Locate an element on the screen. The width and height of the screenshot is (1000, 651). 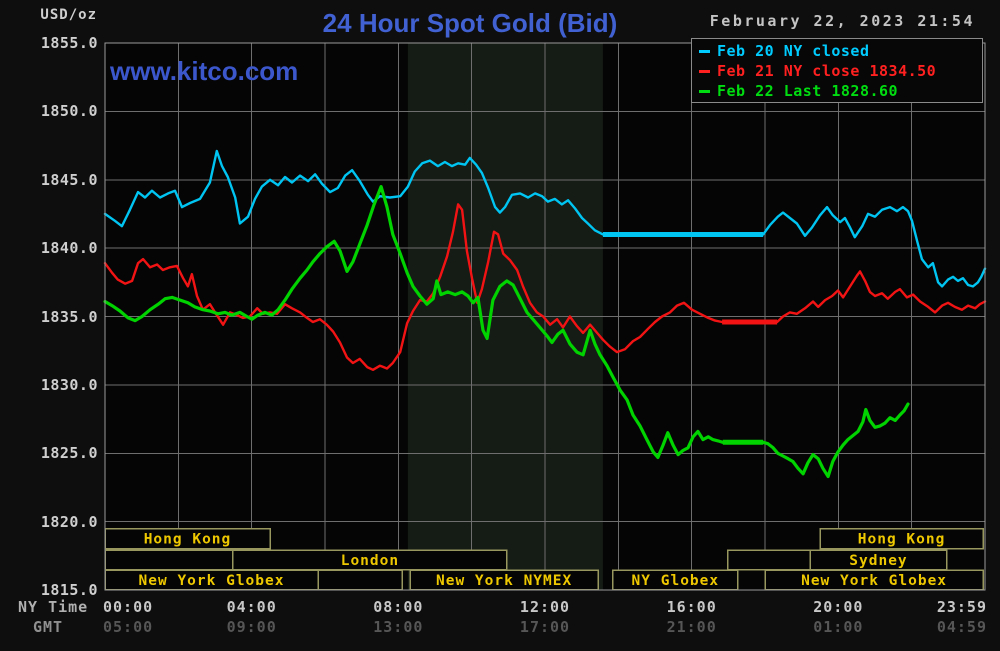
page-title: 24 Hour Spot Gold (Bid) is located at coordinates (470, 23).